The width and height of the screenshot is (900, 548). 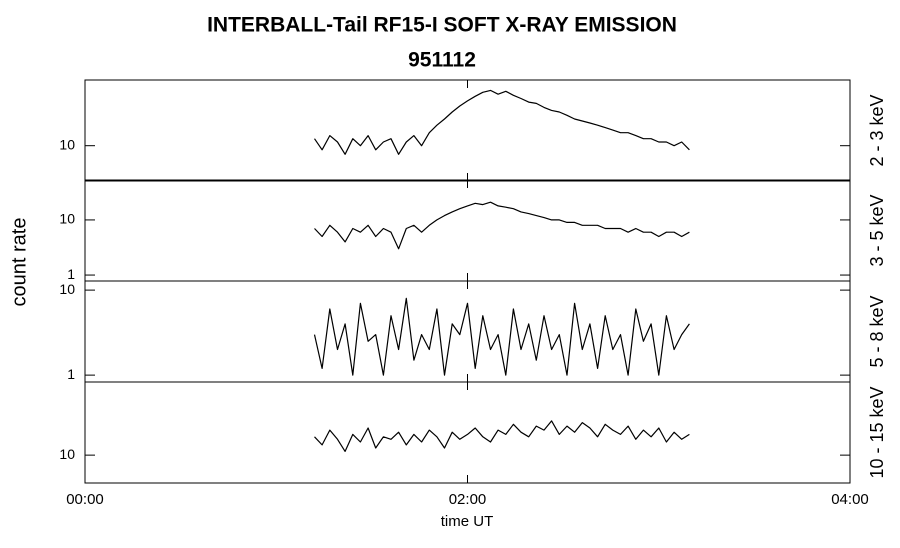 What do you see at coordinates (85, 499) in the screenshot?
I see `x-tick-label: 00:00` at bounding box center [85, 499].